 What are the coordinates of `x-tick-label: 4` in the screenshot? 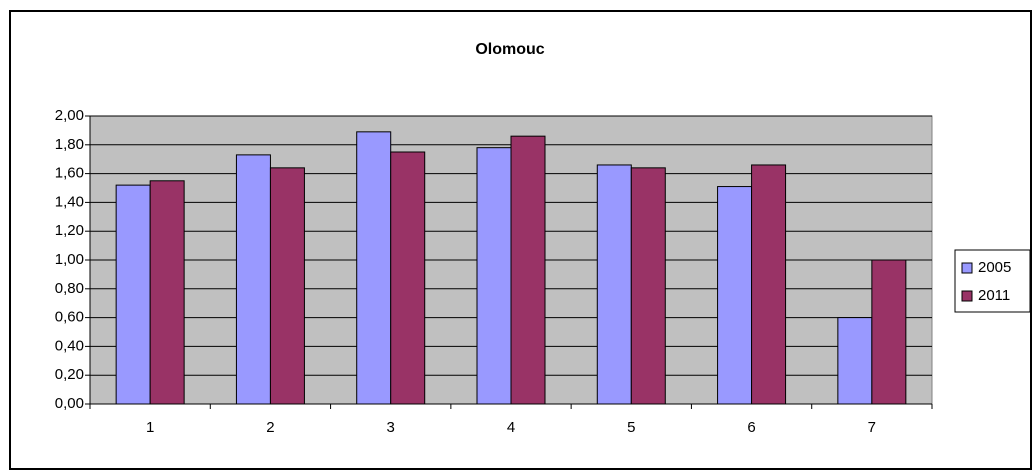 It's located at (511, 427).